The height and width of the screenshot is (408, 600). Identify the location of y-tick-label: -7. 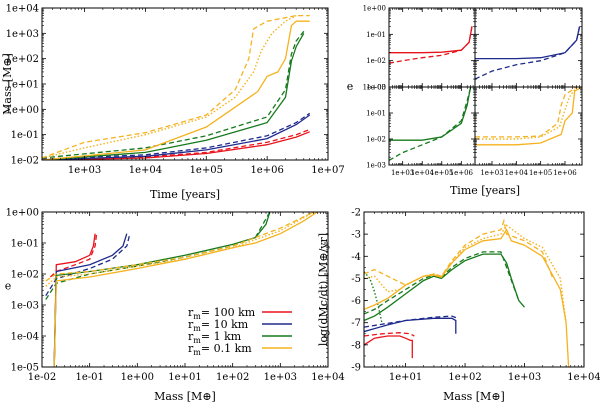
(356, 323).